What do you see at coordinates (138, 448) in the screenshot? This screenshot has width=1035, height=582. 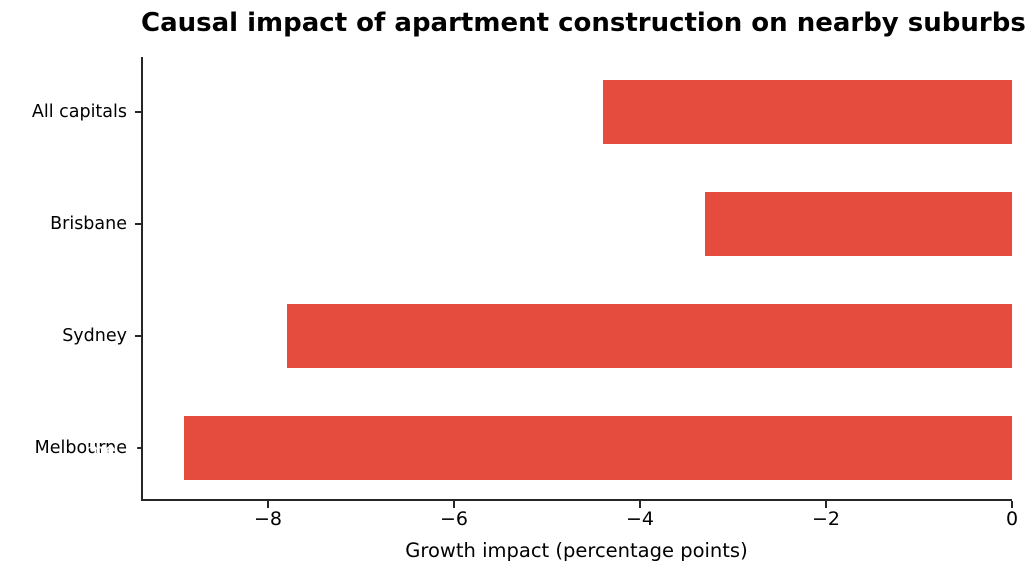 I see `y-tick-mark-melbourne` at bounding box center [138, 448].